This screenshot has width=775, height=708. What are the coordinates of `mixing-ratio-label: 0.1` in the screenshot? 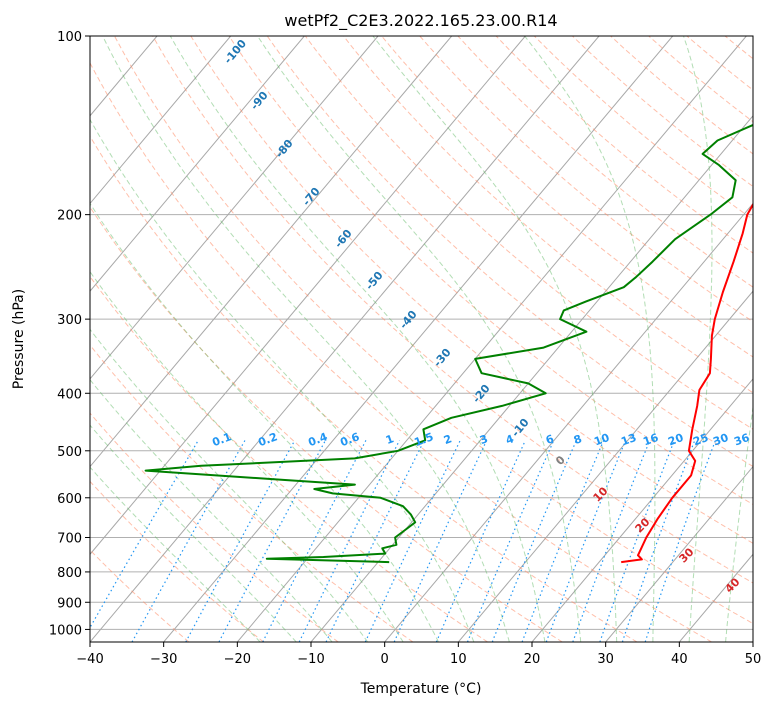 It's located at (221, 439).